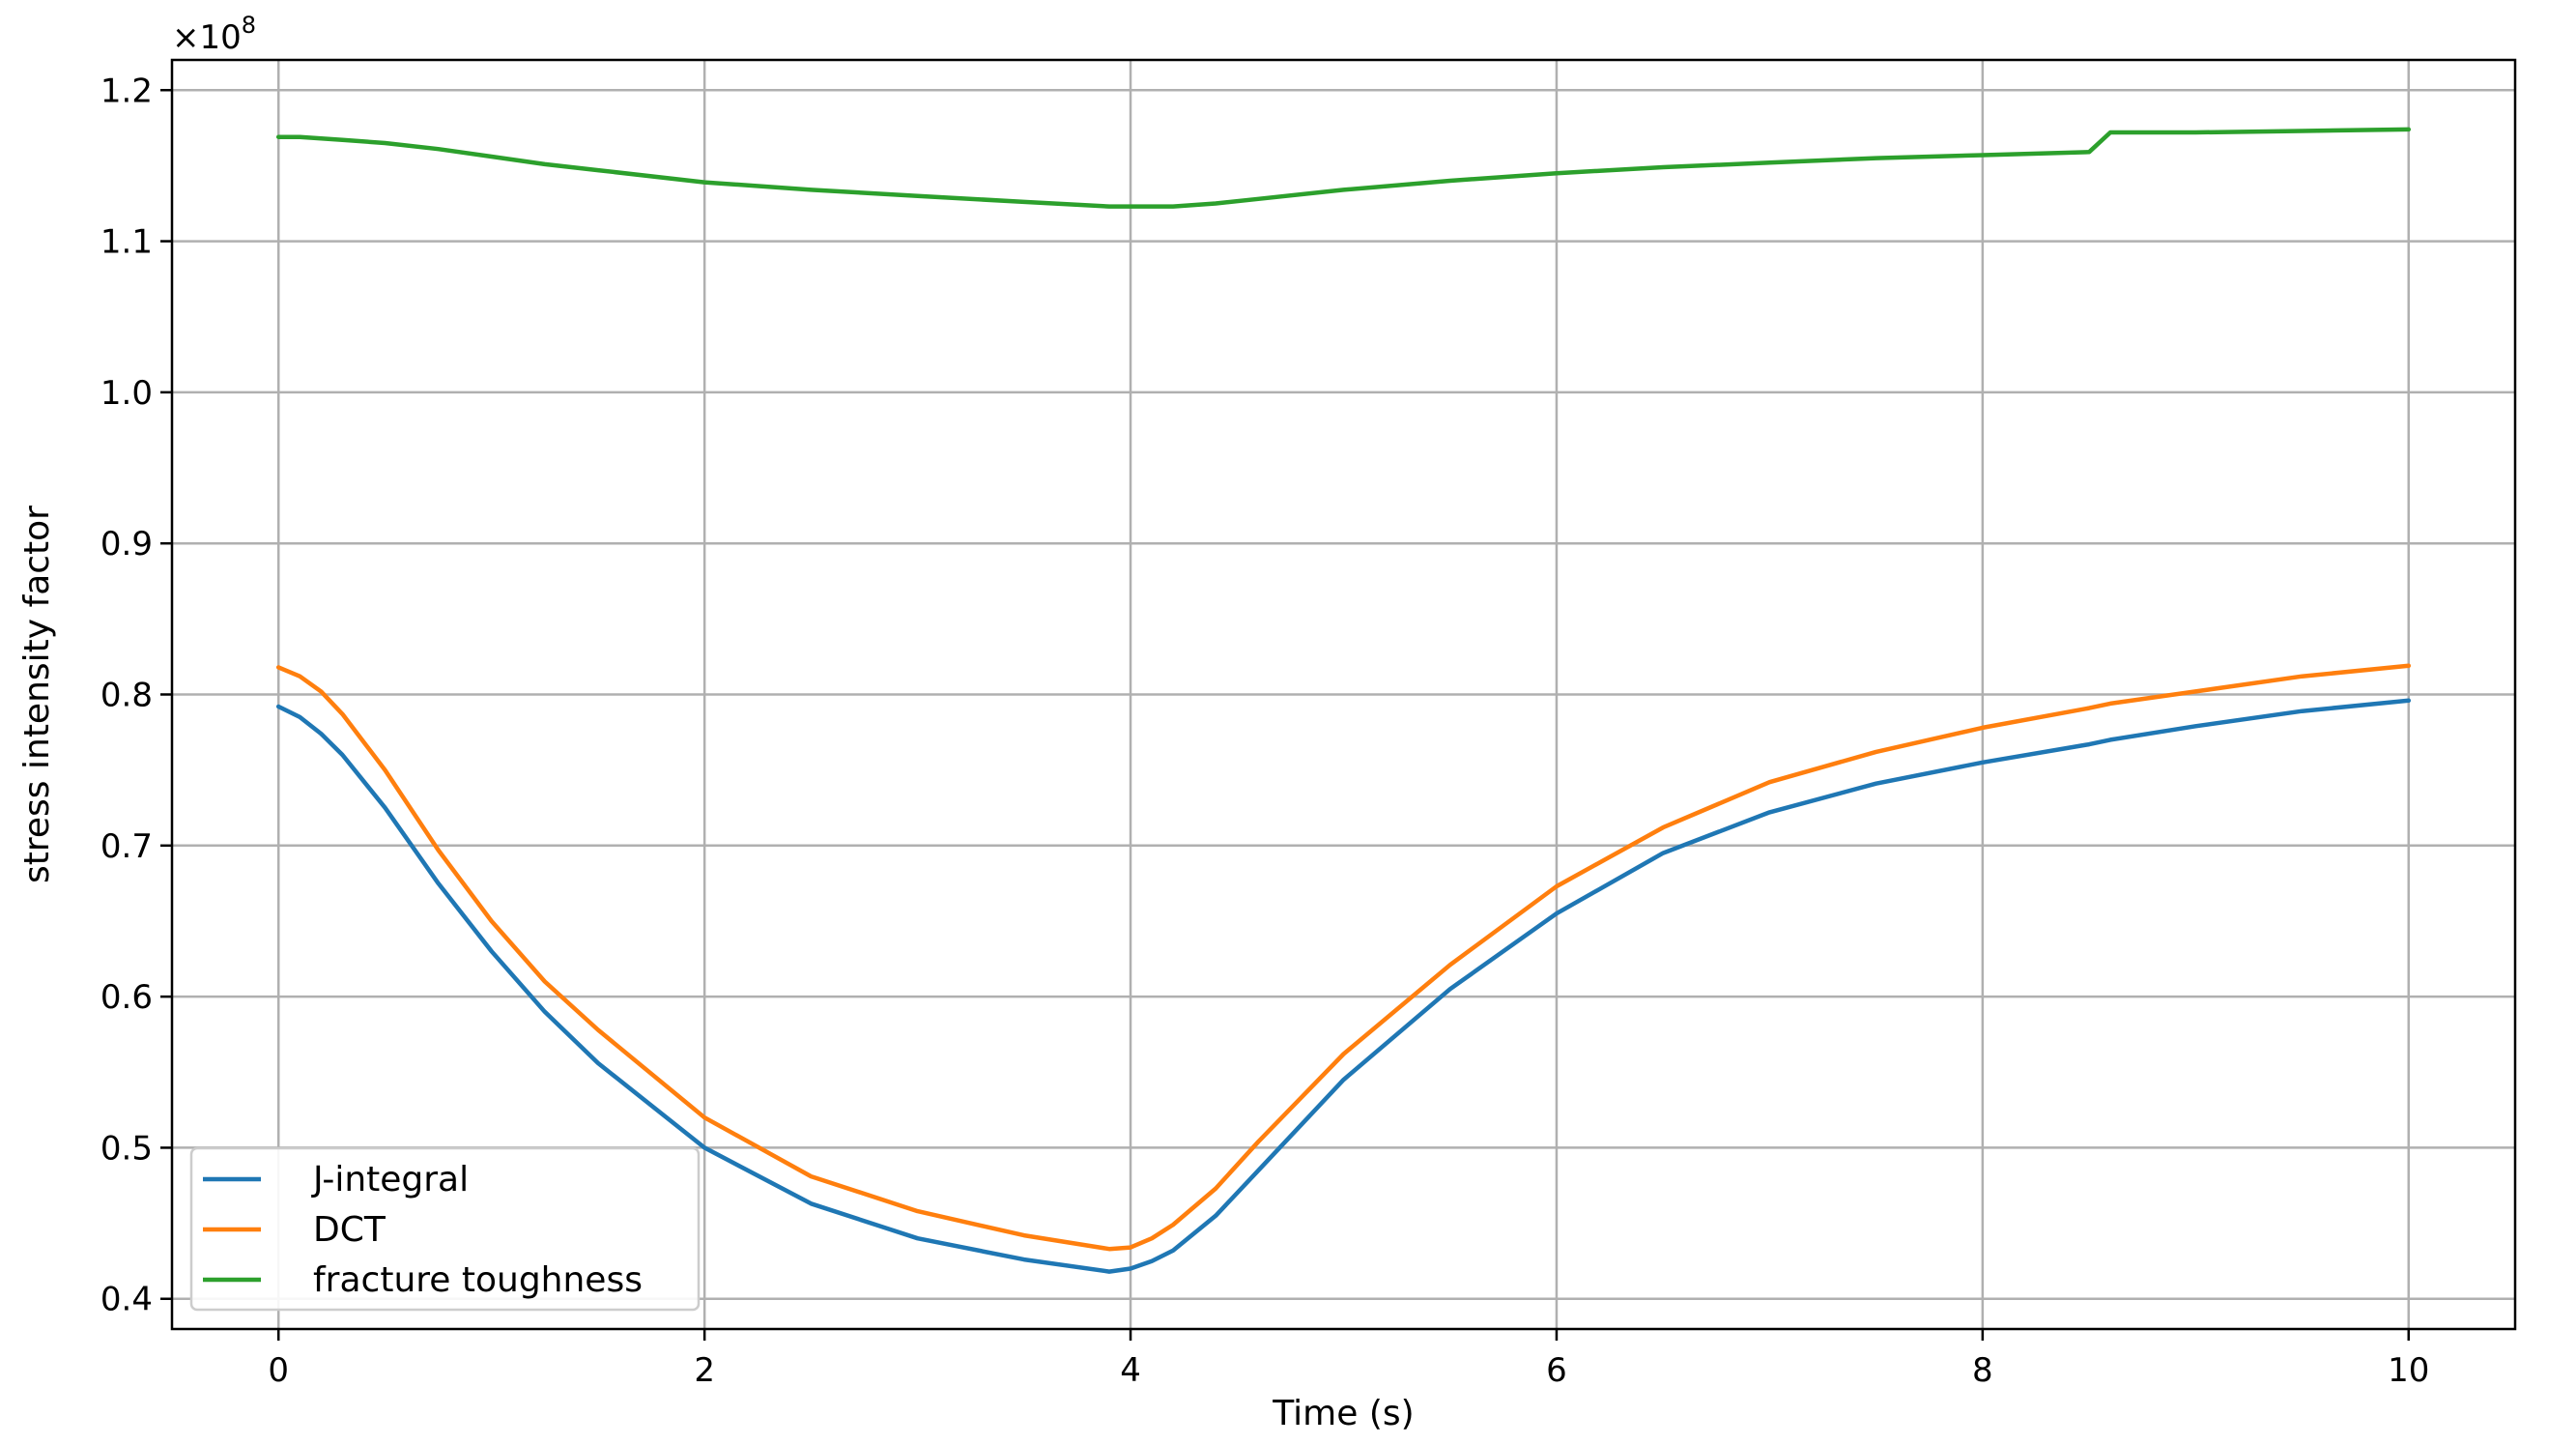 The image size is (2576, 1445). Describe the element at coordinates (1557, 1370) in the screenshot. I see `x-tick-label: 6` at that location.